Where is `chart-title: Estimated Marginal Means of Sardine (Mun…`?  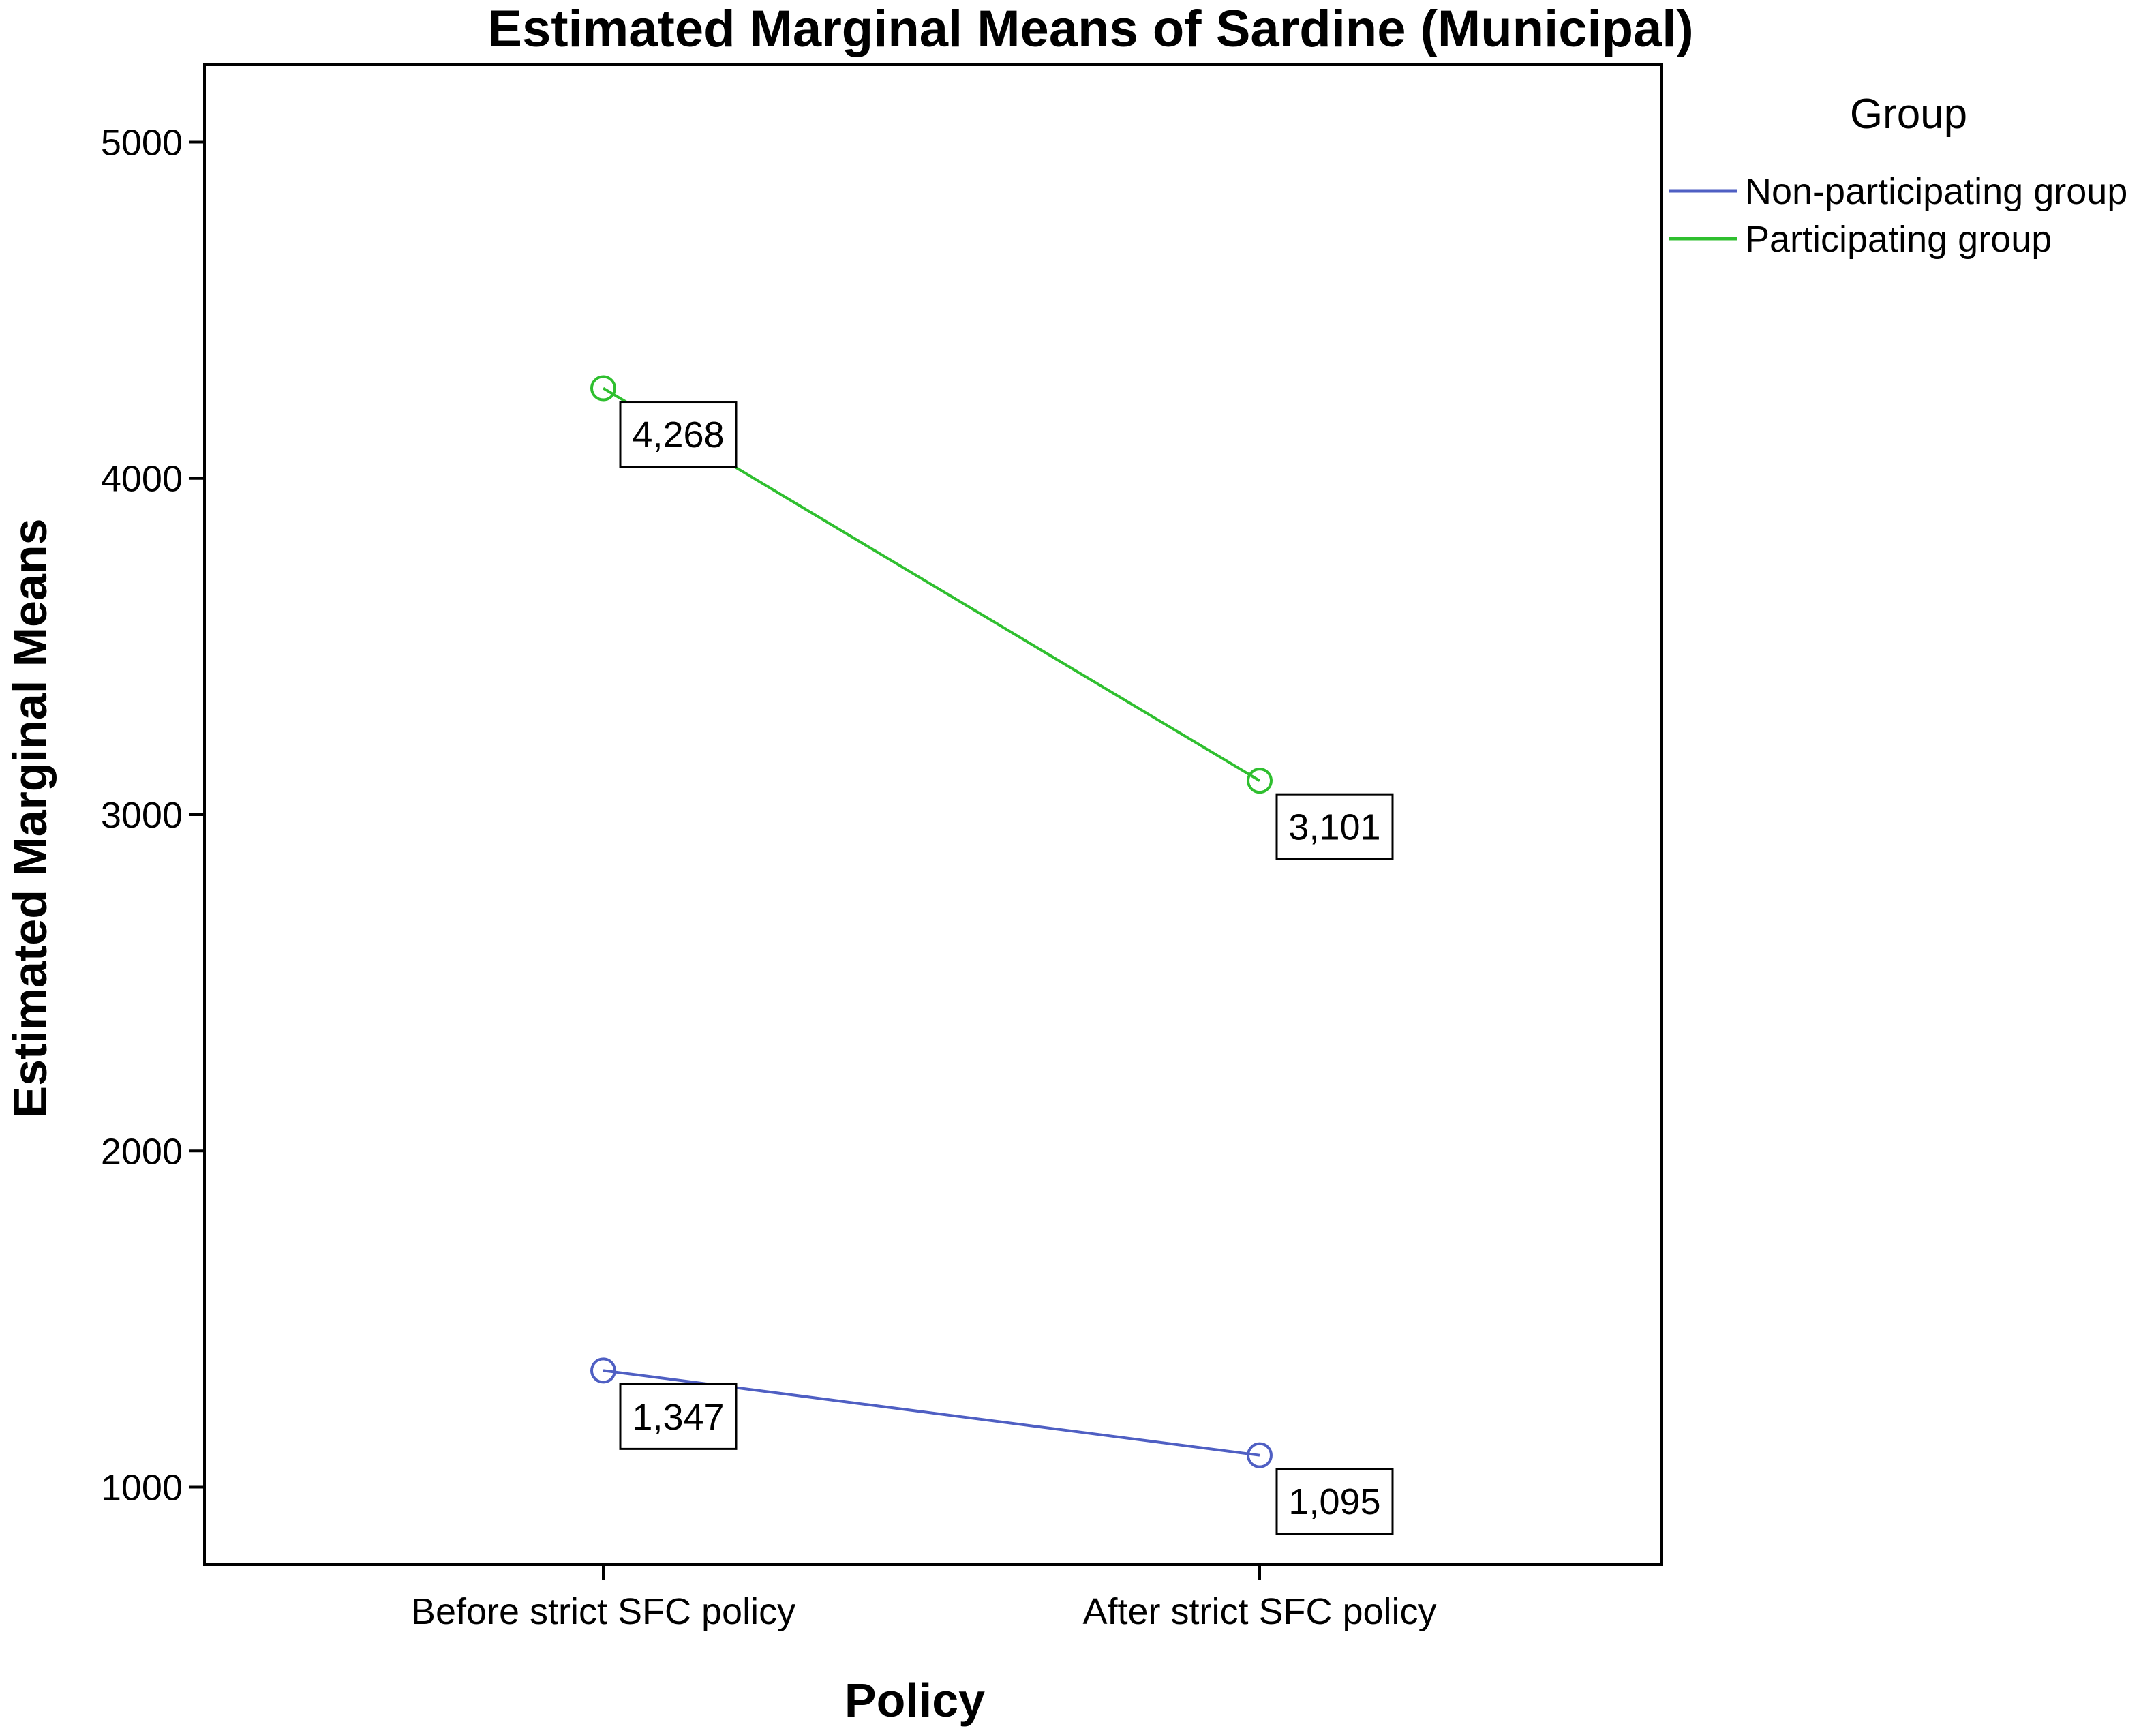 chart-title: Estimated Marginal Means of Sardine (Mun… is located at coordinates (1090, 29).